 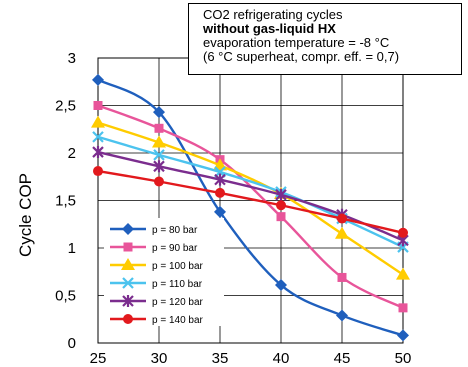 I want to click on x-axis-ticks: 25 30 35 40 45 50, so click(x=251, y=358).